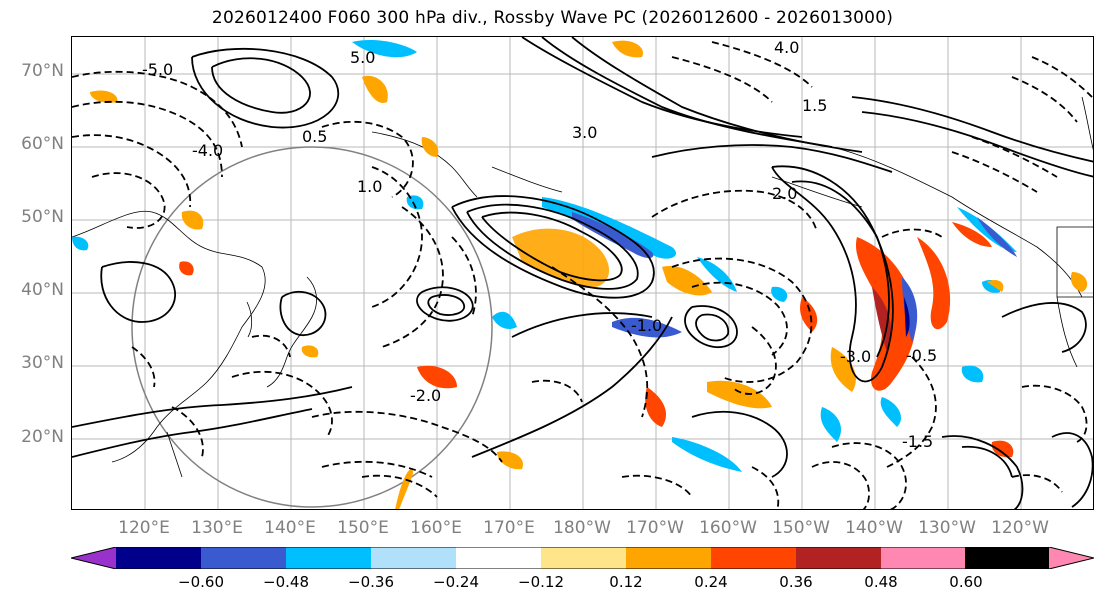 This screenshot has width=1105, height=604. I want to click on lat-label-60n: 60°N, so click(42, 144).